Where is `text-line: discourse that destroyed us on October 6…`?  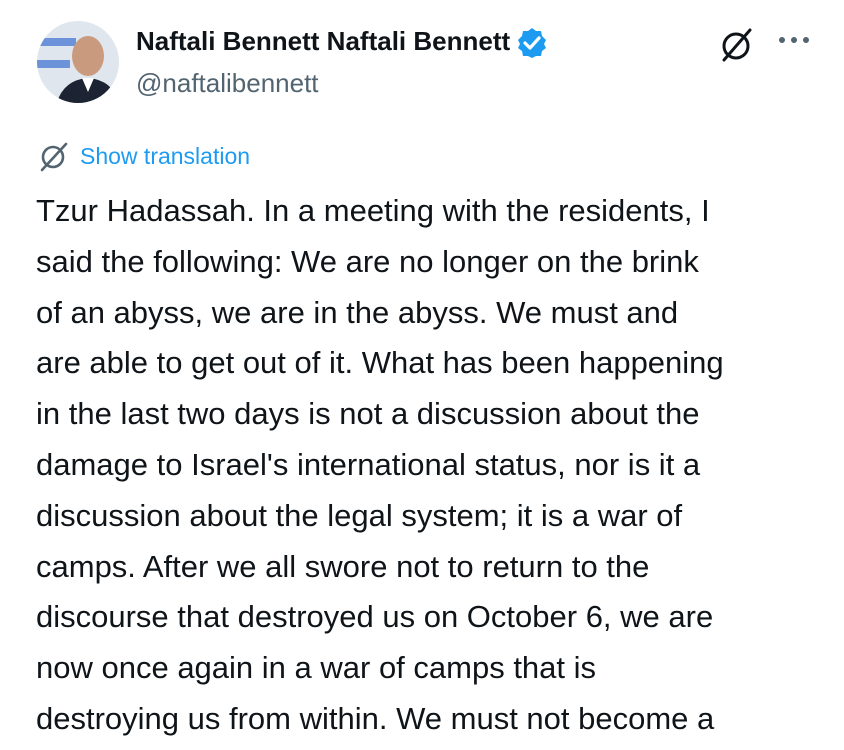
text-line: discourse that destroyed us on October 6… is located at coordinates (375, 617).